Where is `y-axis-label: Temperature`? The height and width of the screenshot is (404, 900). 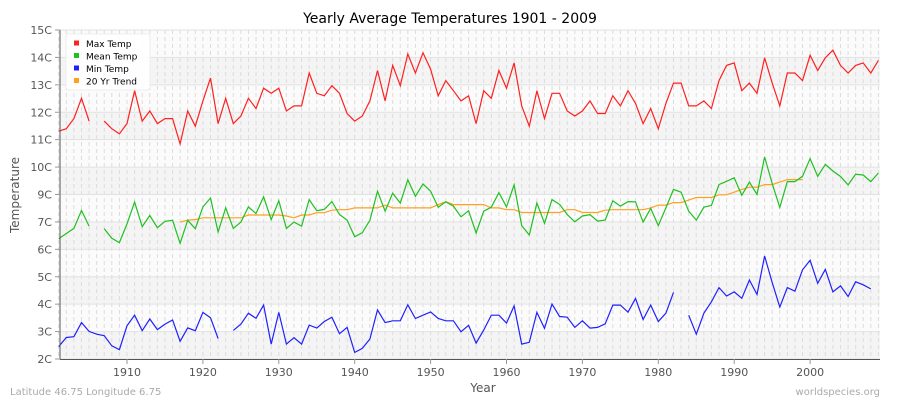
y-axis-label: Temperature is located at coordinates (15, 195).